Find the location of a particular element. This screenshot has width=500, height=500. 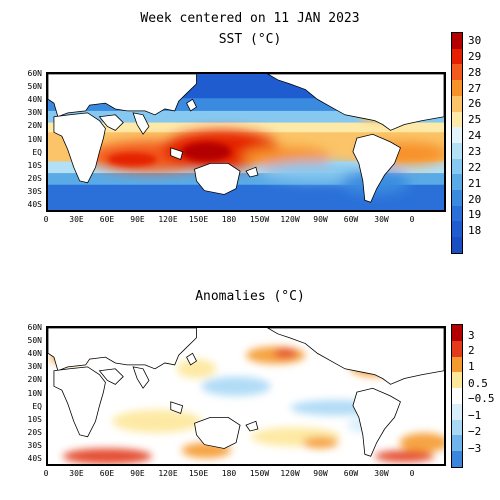

sst-lon-label: 90E is located at coordinates (137, 219).